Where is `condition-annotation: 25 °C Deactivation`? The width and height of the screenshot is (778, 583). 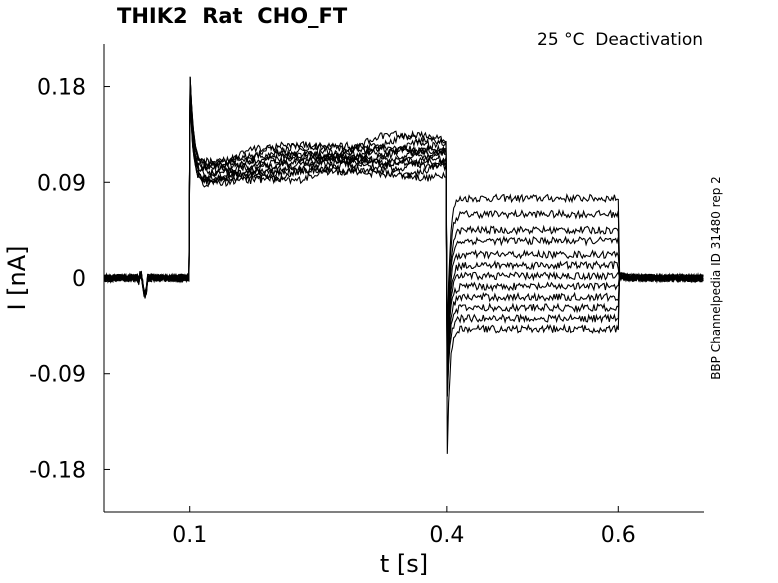 condition-annotation: 25 °C Deactivation is located at coordinates (620, 40).